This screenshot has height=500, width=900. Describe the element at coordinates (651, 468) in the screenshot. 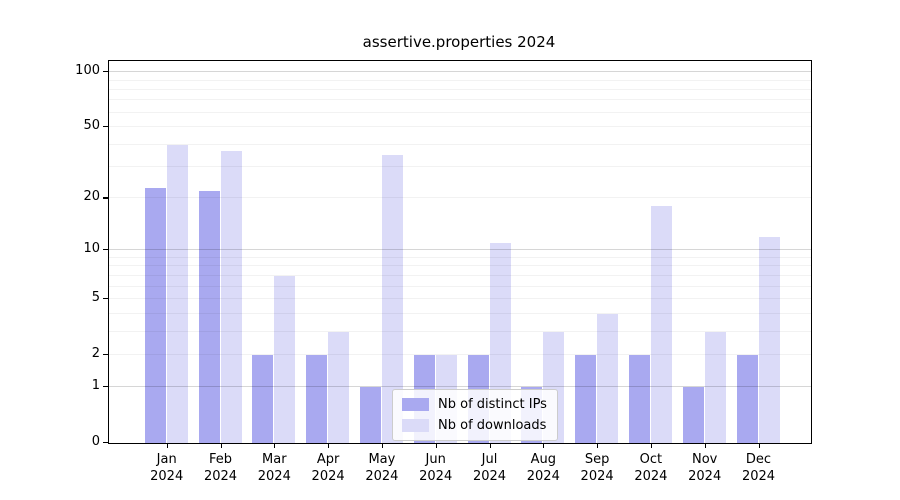

I see `x-tick-label-9: Oct 2024` at that location.